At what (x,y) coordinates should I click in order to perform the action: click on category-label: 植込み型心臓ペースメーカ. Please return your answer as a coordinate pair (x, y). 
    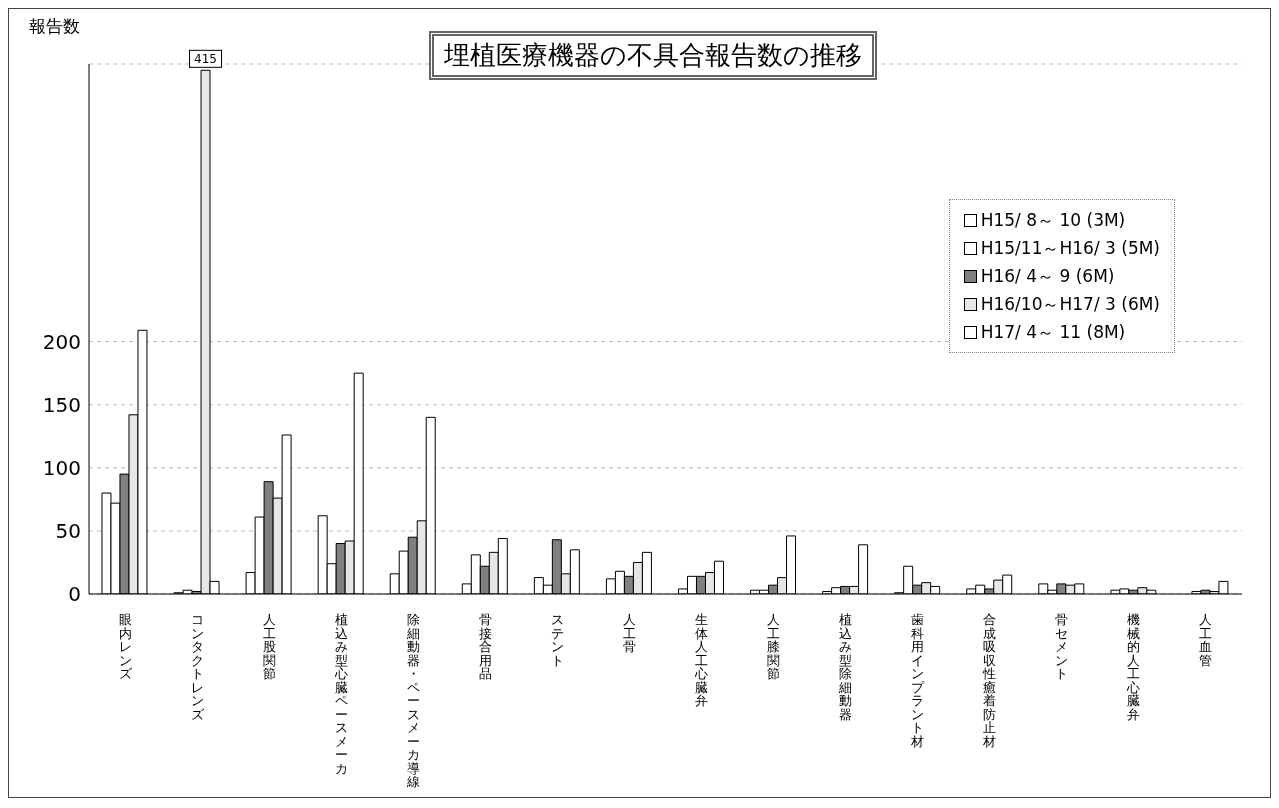
    Looking at the image, I should click on (341, 694).